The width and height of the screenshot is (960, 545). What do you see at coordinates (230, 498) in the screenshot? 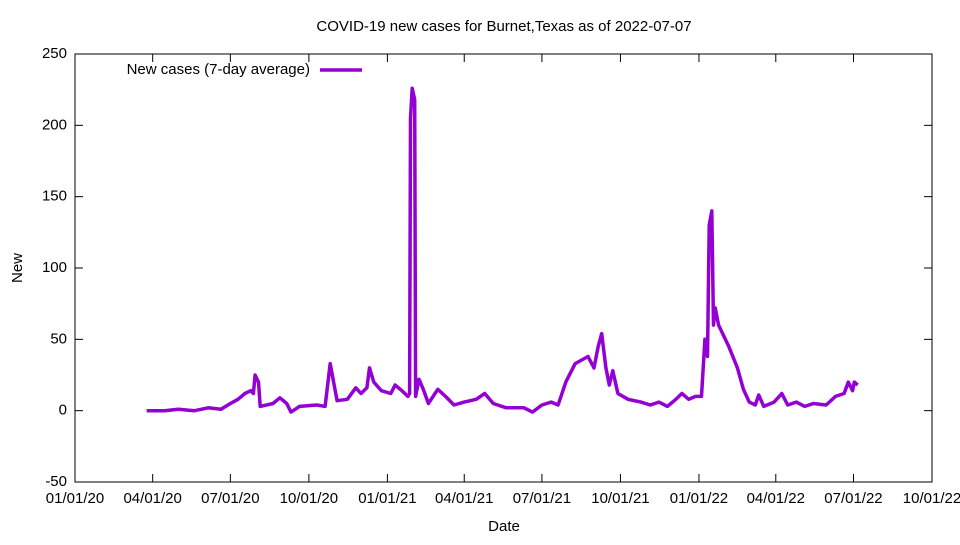
I see `x-tick-label: 07/01/20` at bounding box center [230, 498].